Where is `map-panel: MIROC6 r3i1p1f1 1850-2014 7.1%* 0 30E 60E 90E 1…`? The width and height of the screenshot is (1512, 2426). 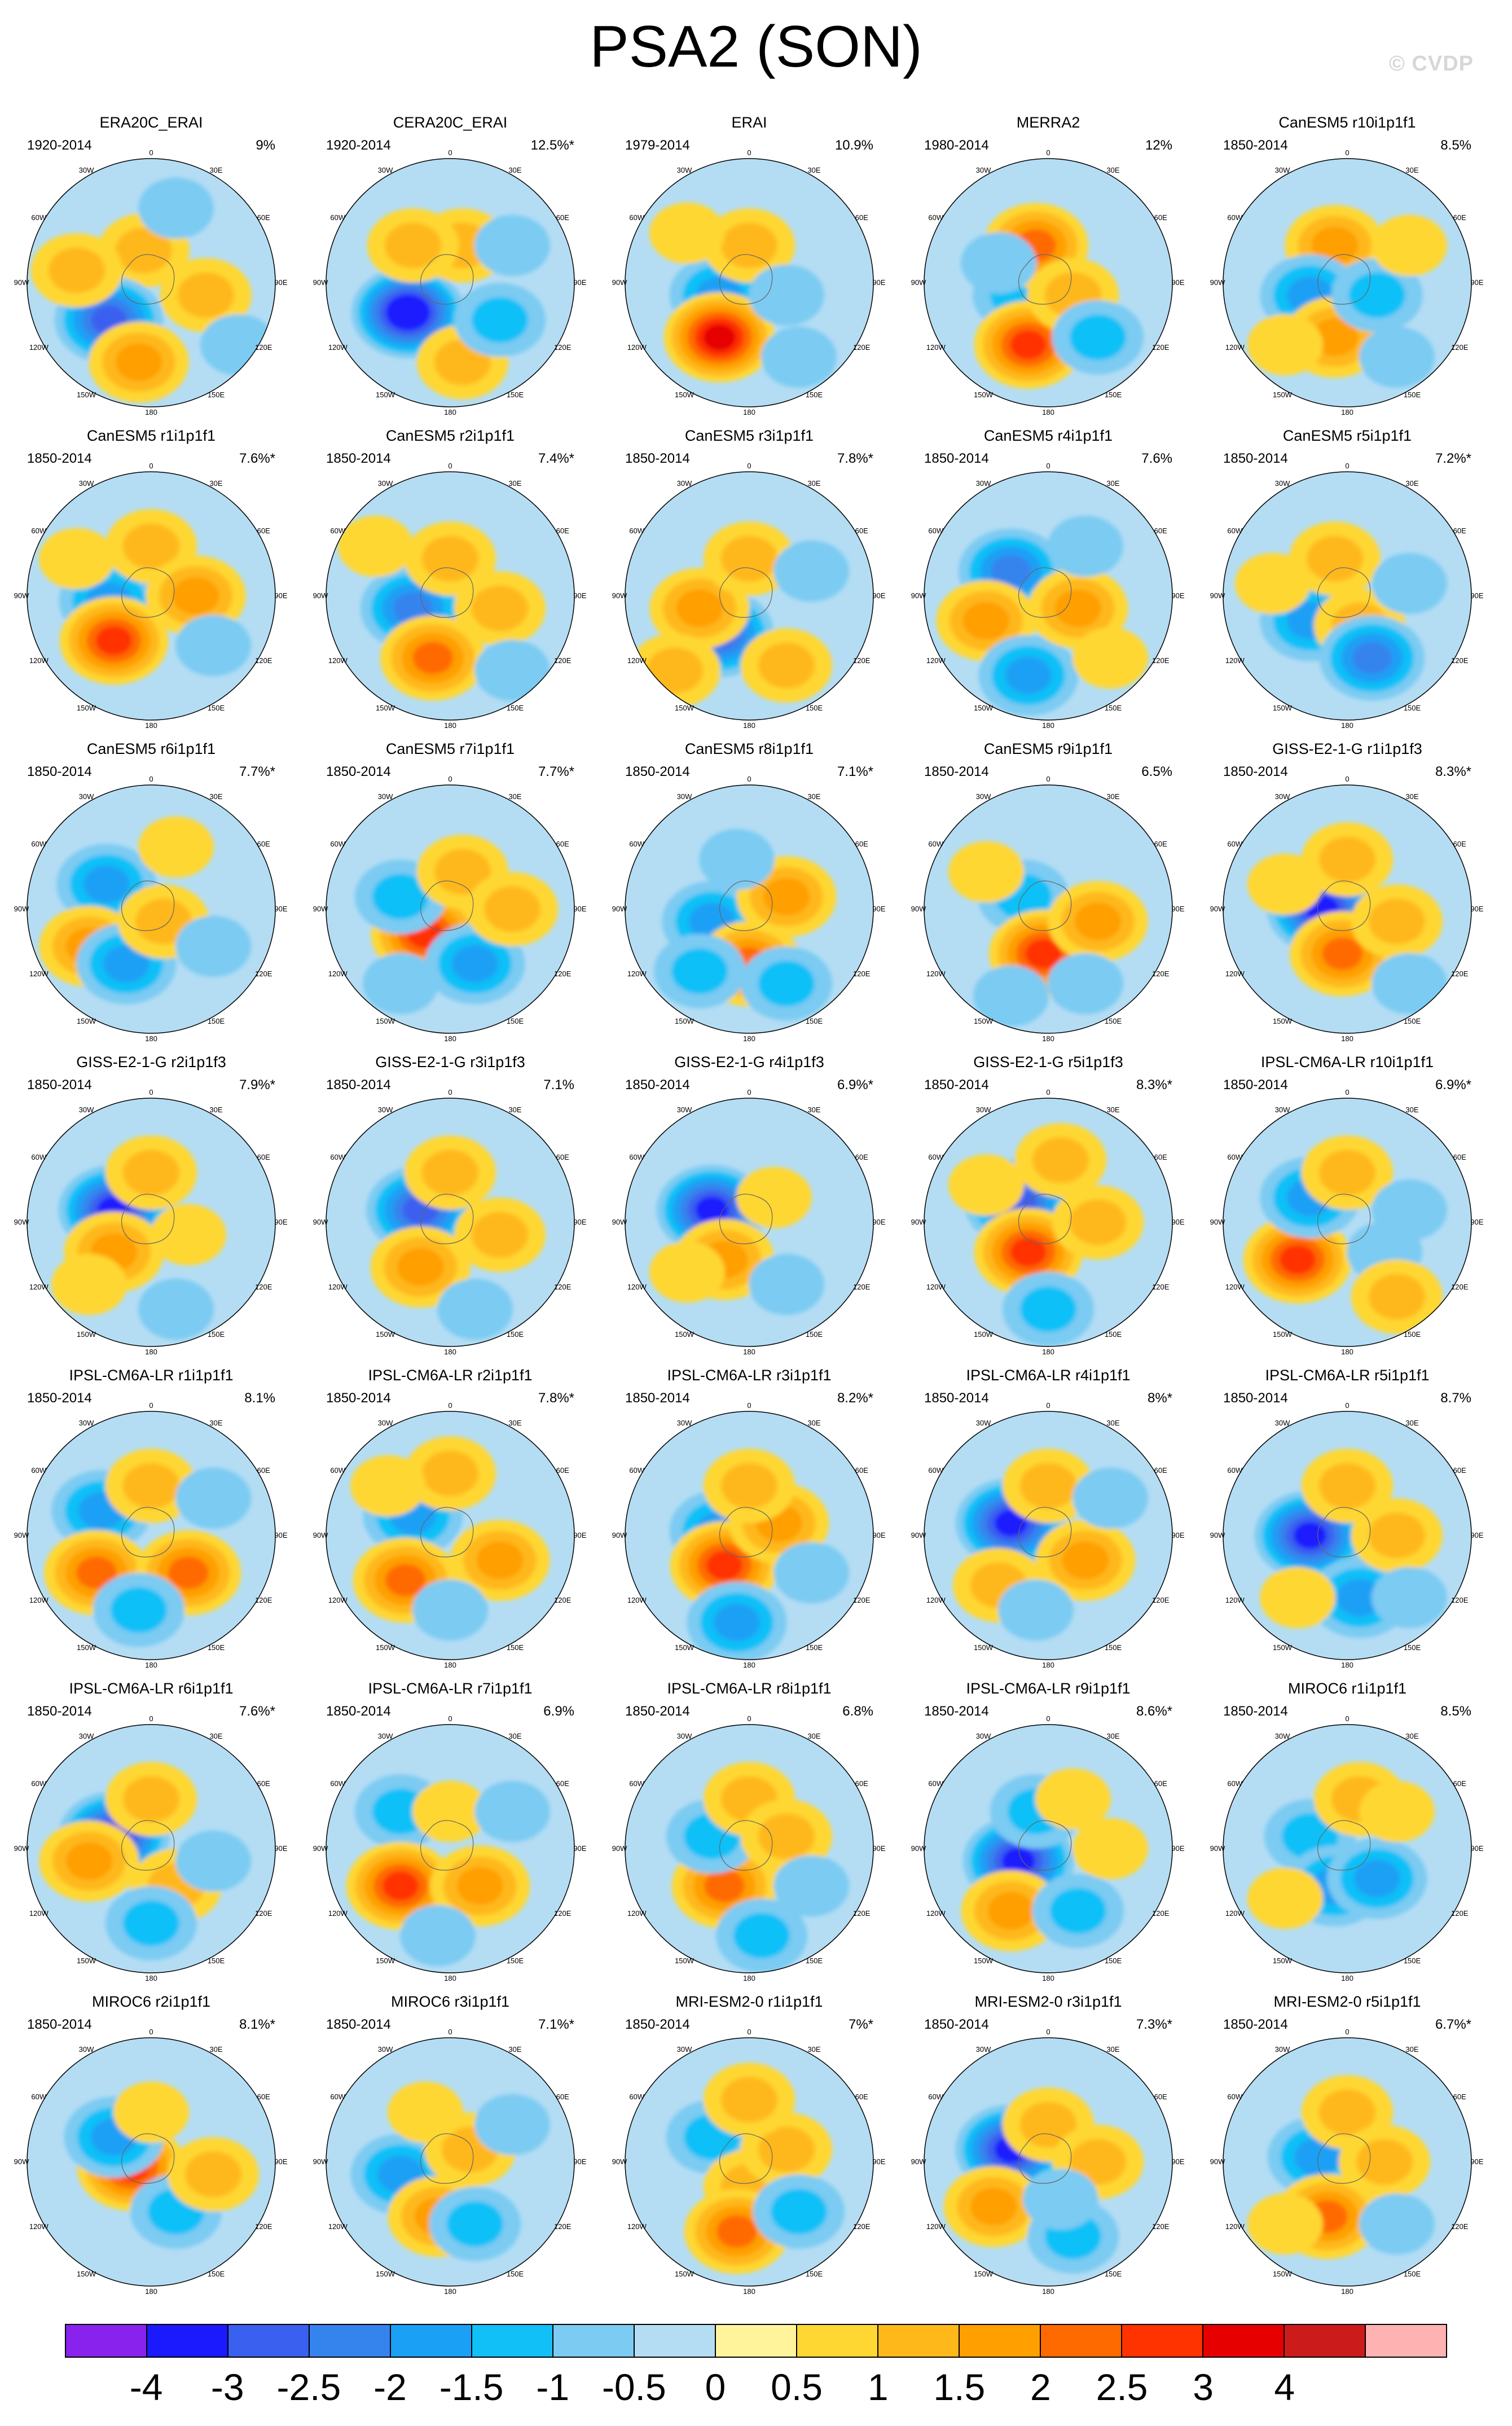
map-panel: MIROC6 r3i1p1f1 1850-2014 7.1%* 0 30E 60E 90E 1… is located at coordinates (450, 2144).